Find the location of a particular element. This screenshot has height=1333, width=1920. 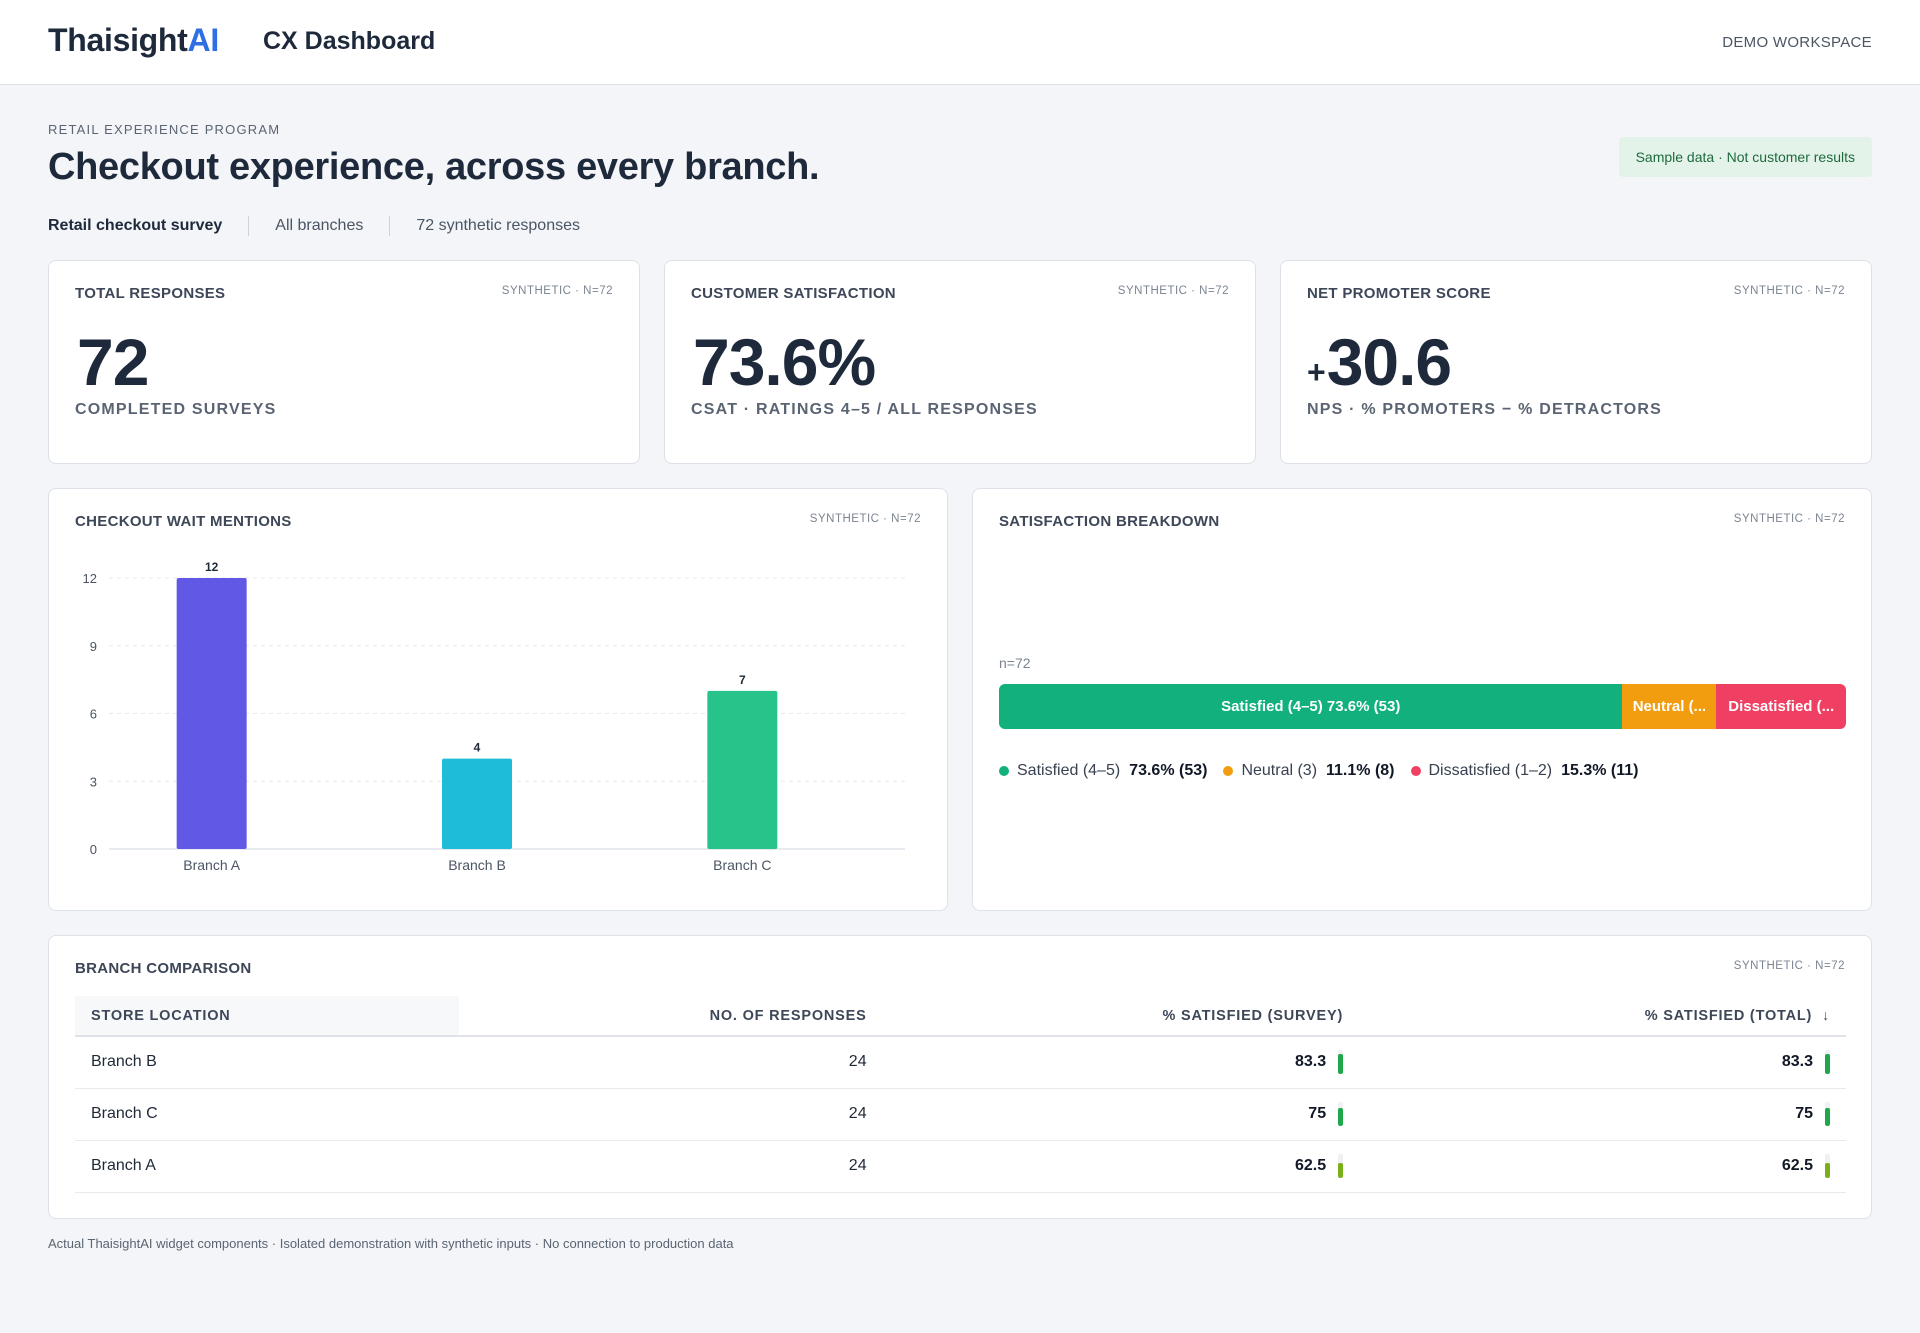

satisfied-total-value: 83.3 is located at coordinates (1797, 1062).